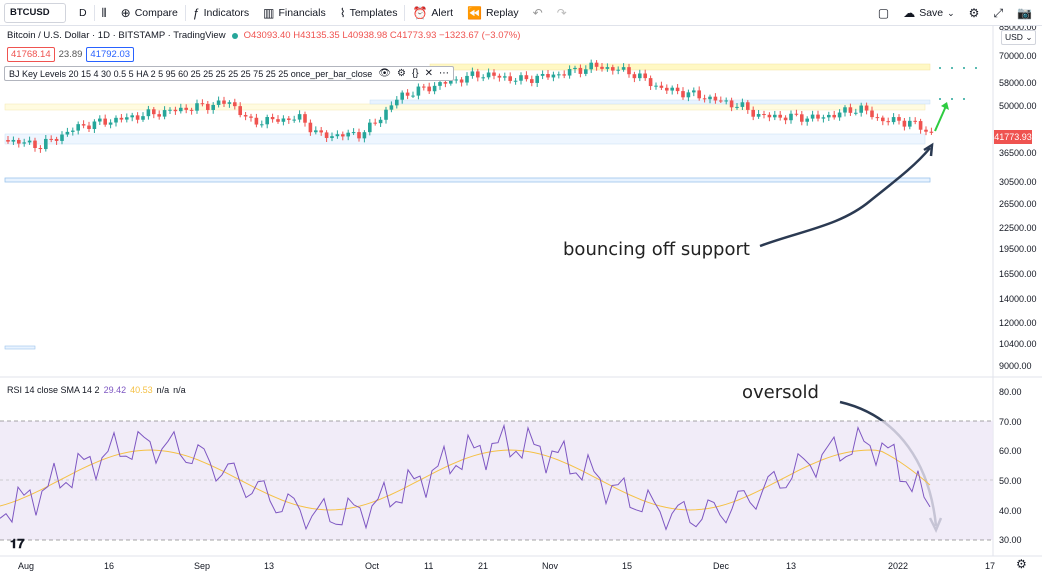 The width and height of the screenshot is (1042, 576). Describe the element at coordinates (1018, 249) in the screenshot. I see `price-tick-label: 19500.00` at that location.